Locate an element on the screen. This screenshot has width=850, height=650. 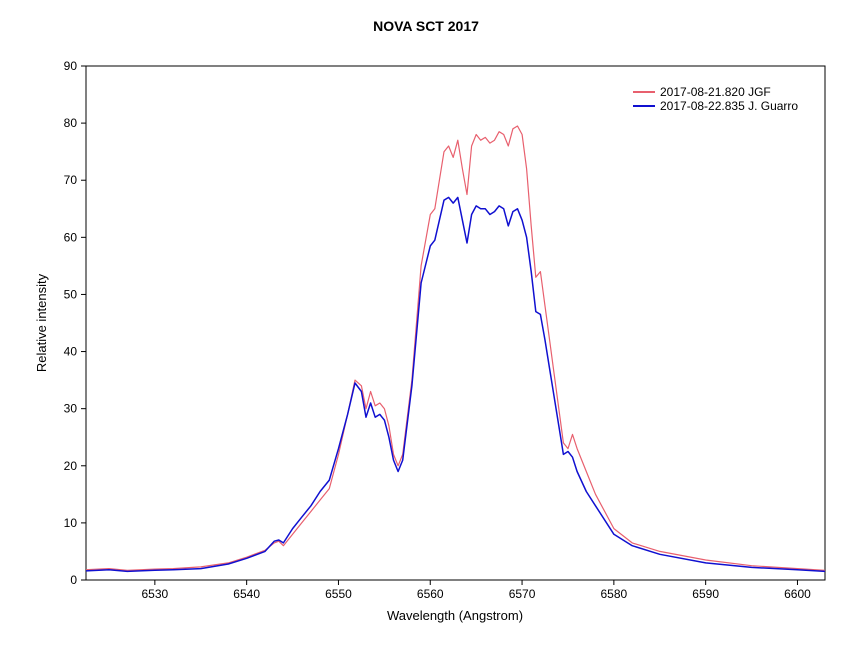
y-tick-label: 10 is located at coordinates (71, 523).